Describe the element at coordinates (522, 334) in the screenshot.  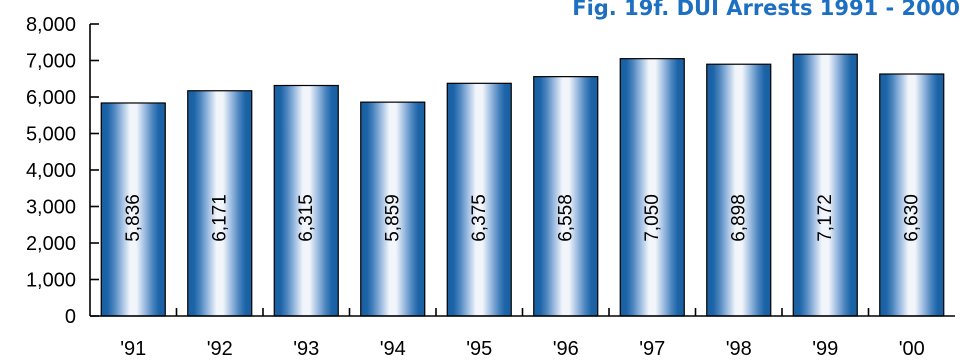
I see `x-axis-ticks: '91 '92 '93 '94 '95 '96 '97 '98 '99 '00` at that location.